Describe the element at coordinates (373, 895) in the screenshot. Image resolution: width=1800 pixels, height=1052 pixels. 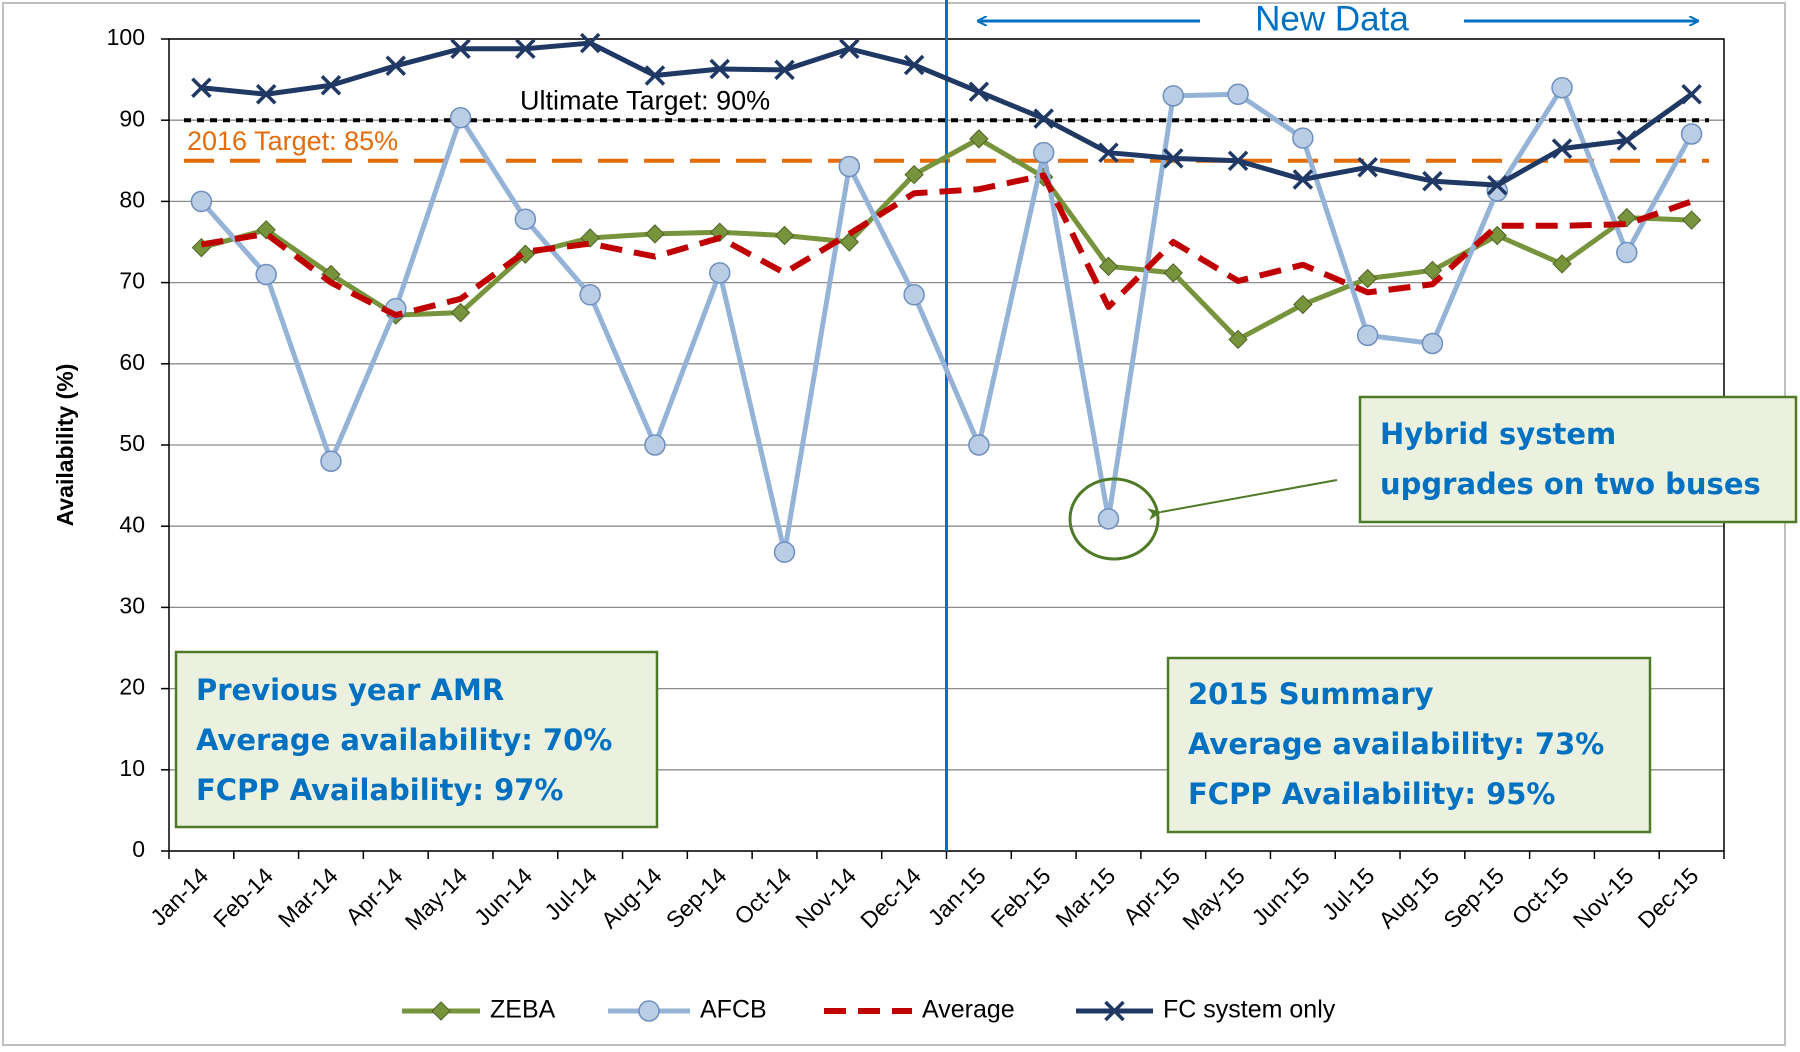
I see `x-tick-label: Apr-14` at that location.